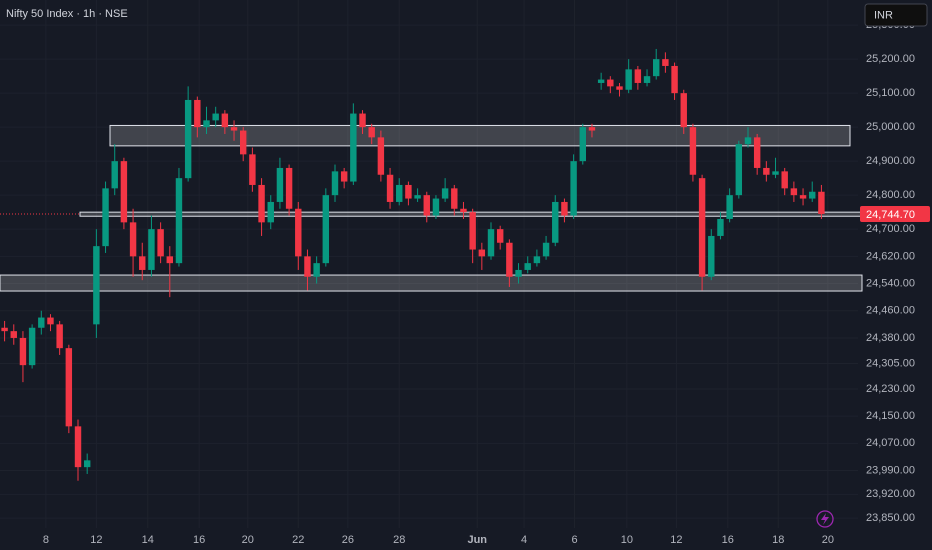 This screenshot has width=932, height=550. I want to click on x-tick-label: 4, so click(524, 540).